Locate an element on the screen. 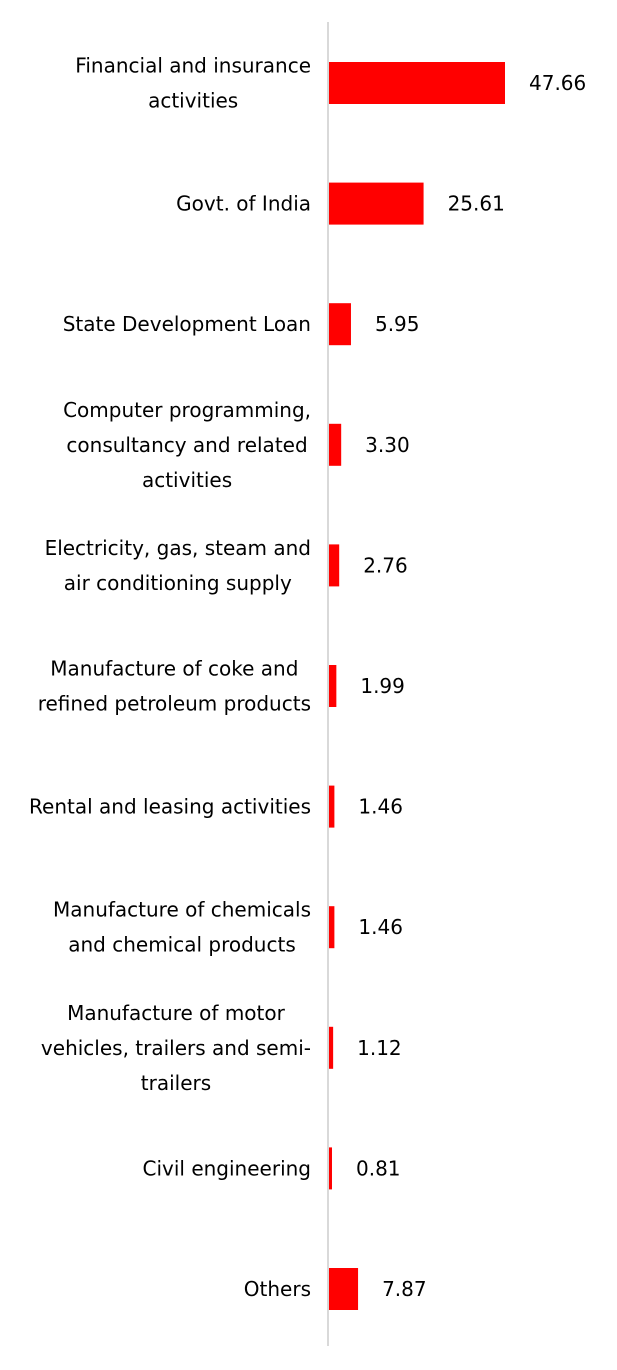 The width and height of the screenshot is (617, 1370). category-label-3: State Development Loan is located at coordinates (187, 324).